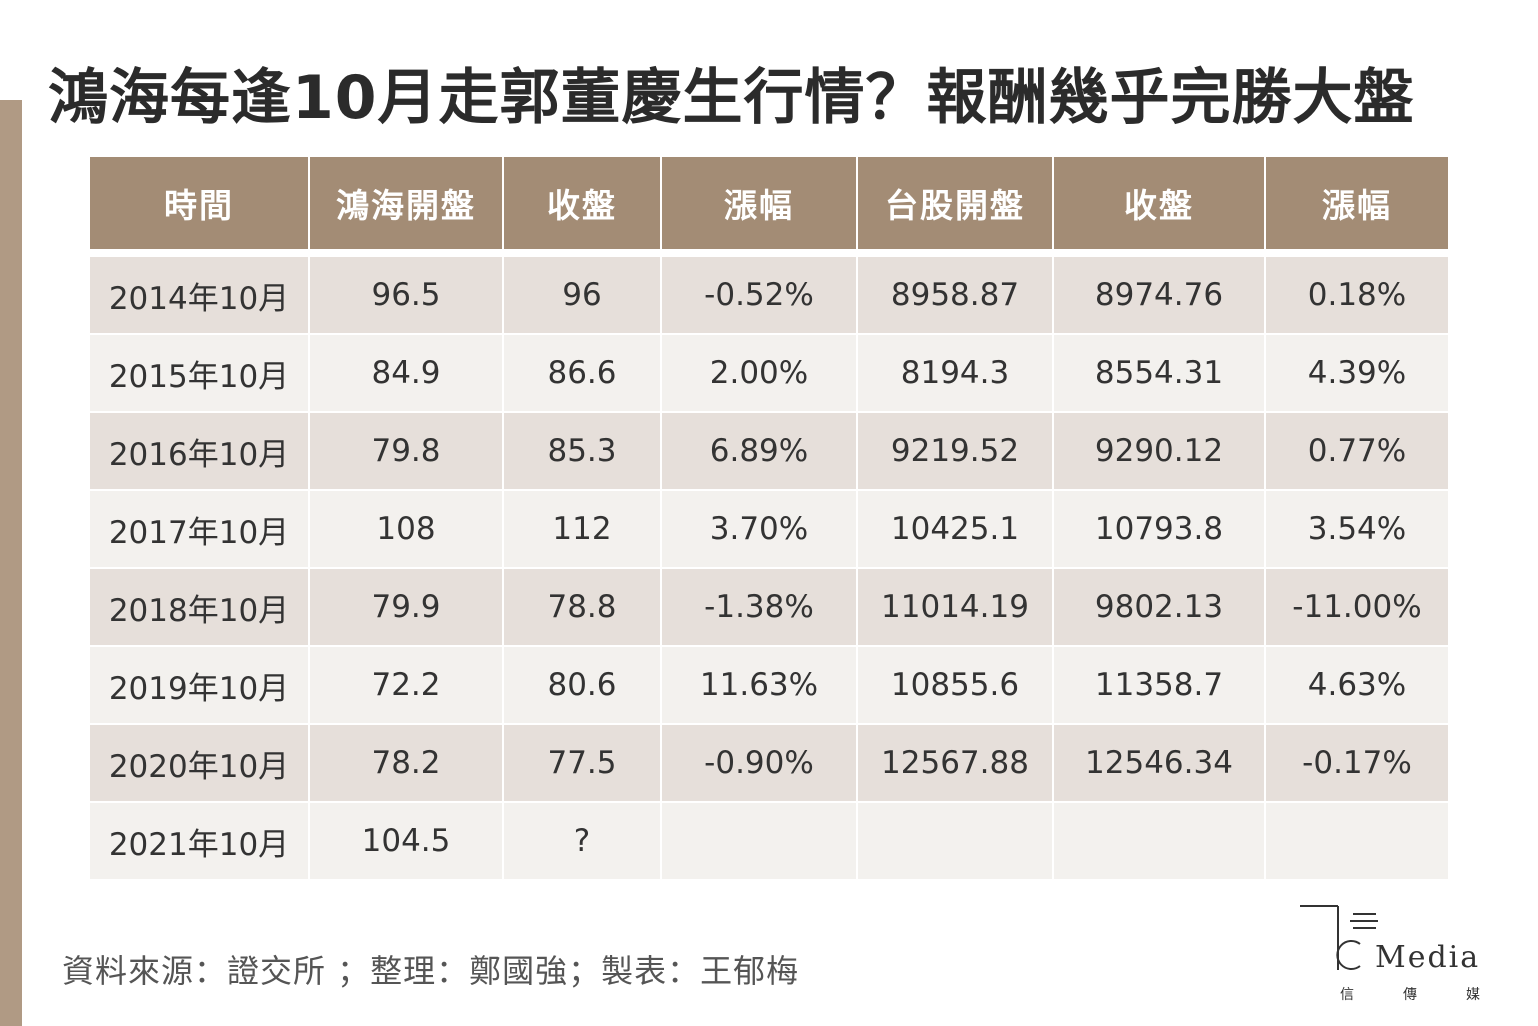  What do you see at coordinates (199, 373) in the screenshot?
I see `cell-time: 2015年10月` at bounding box center [199, 373].